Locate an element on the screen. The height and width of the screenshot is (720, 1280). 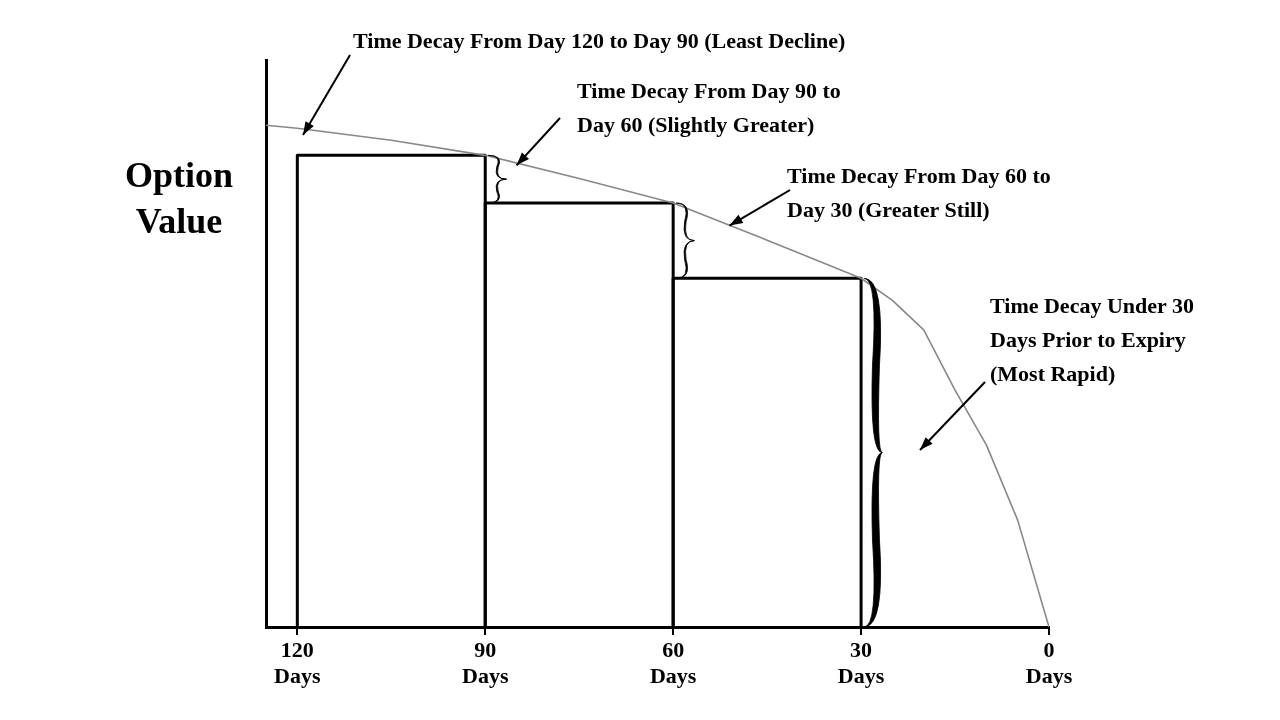
x-tick-label: 120 Days is located at coordinates (297, 662).